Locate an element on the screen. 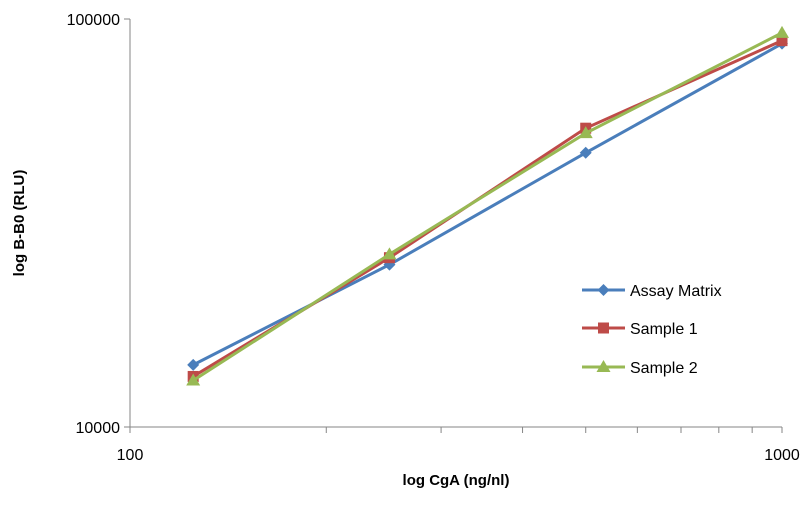  x-axis-ticks is located at coordinates (456, 430).